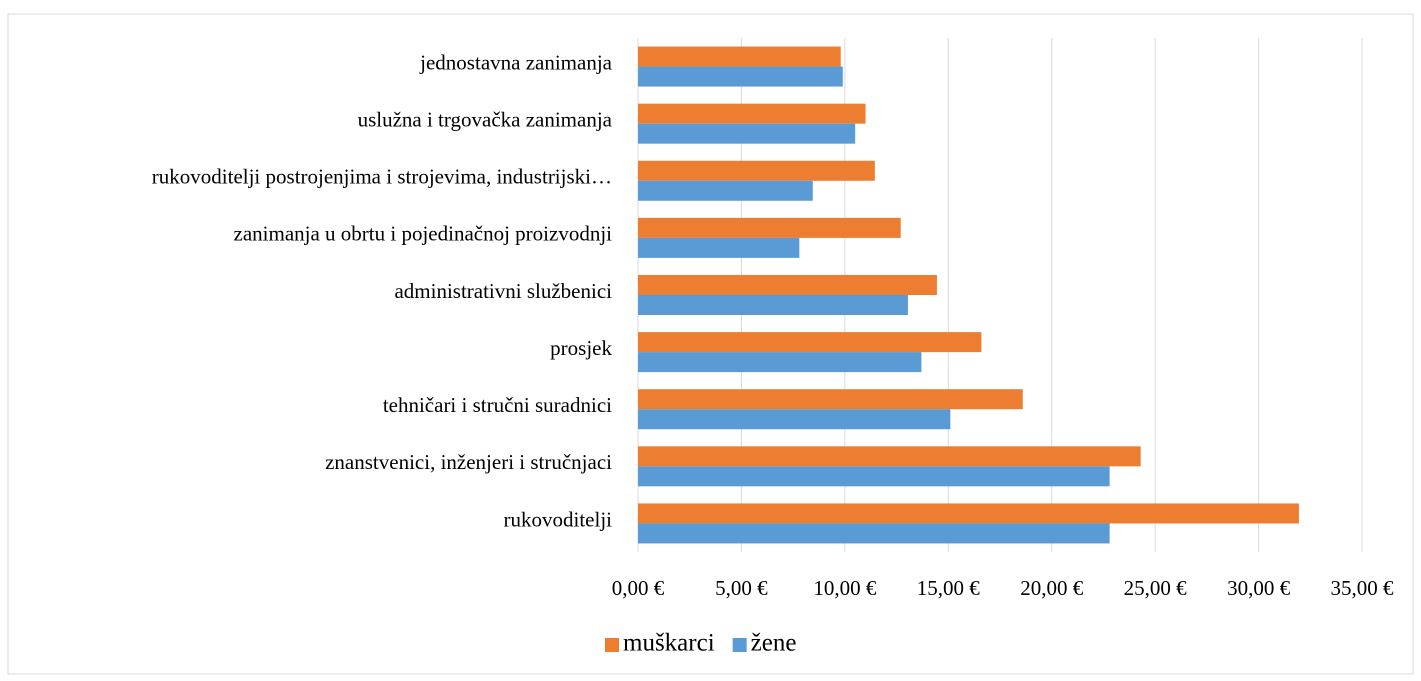  Describe the element at coordinates (497, 405) in the screenshot. I see `y-tick-label: tehničari i stručni suradnici` at that location.